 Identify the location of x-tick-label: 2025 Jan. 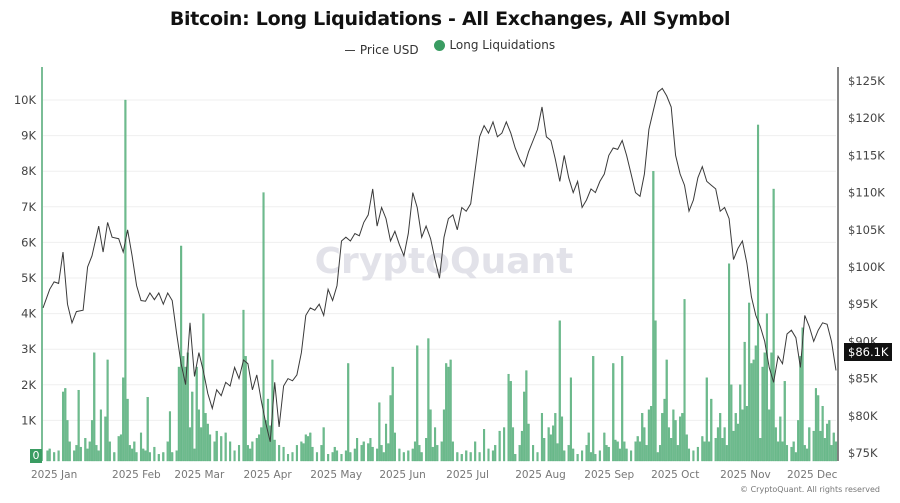
(54, 475).